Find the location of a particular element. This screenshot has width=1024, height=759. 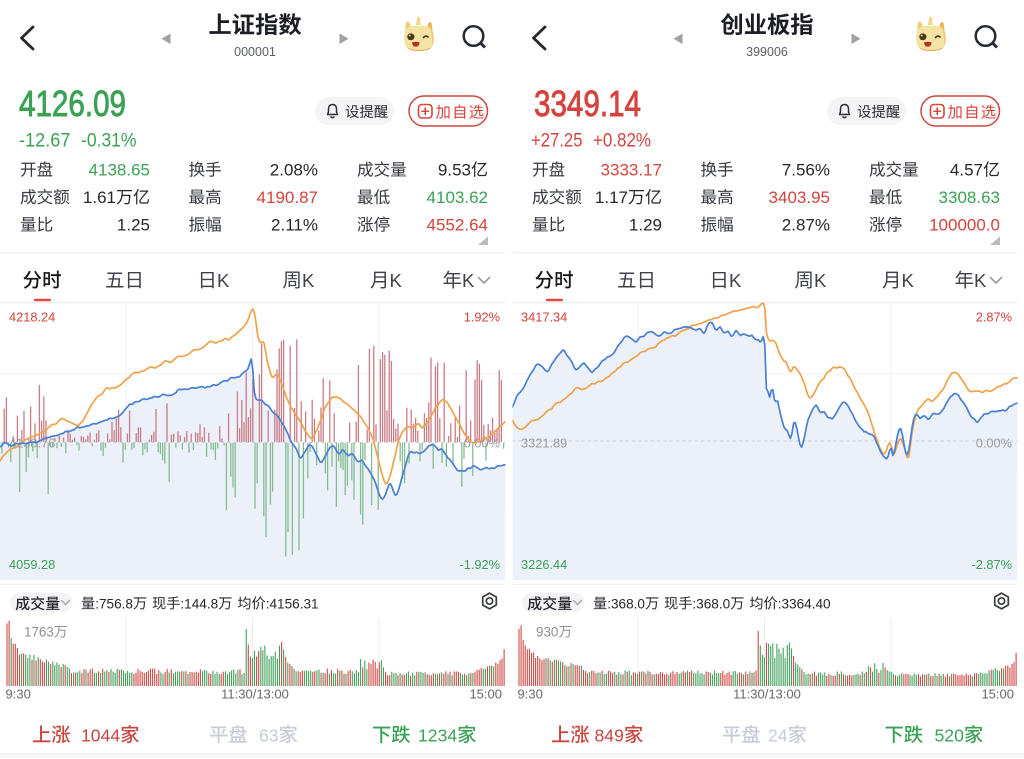

svg-text: 4218.24 is located at coordinates (32, 316).